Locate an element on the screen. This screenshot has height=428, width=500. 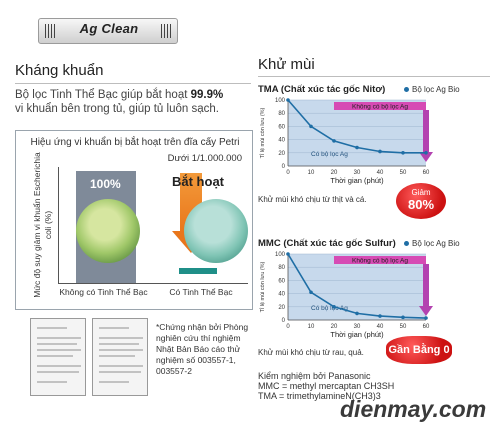
footnote-line-2: MMC = methyl mercaptan CH3SH is located at coordinates (326, 386).